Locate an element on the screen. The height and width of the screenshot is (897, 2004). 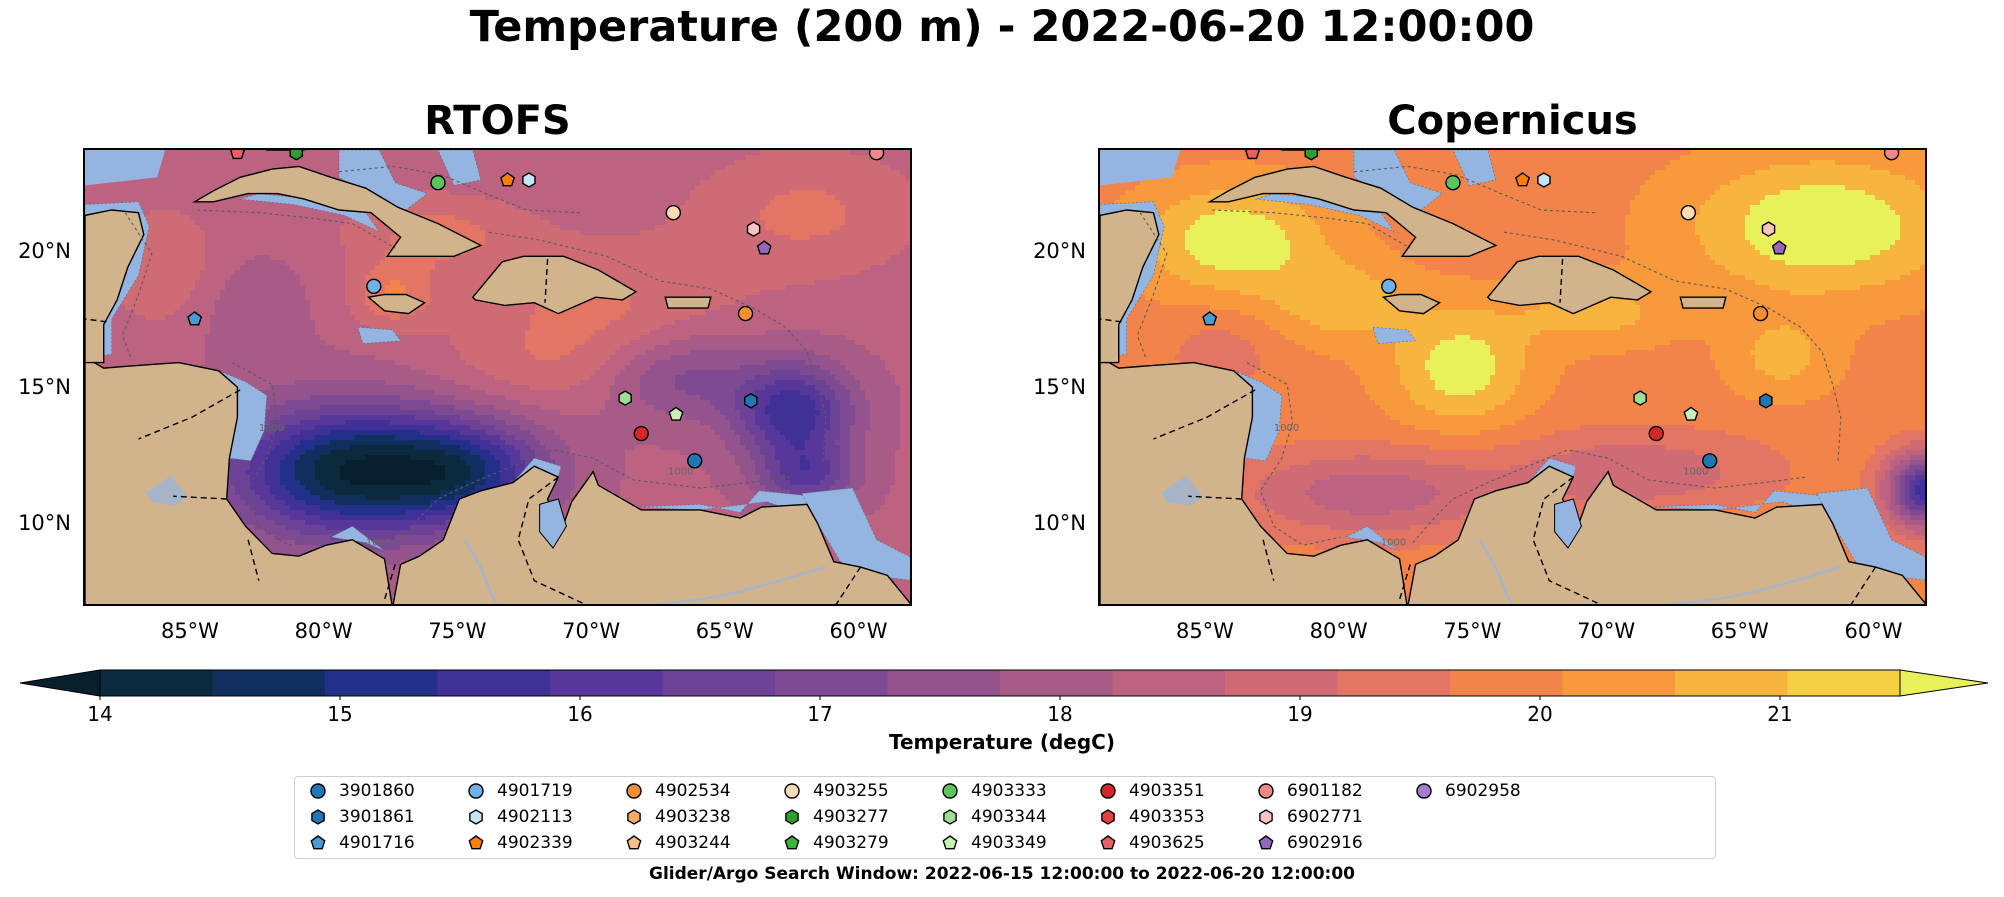
legend-label: 6902958 is located at coordinates (1483, 791).